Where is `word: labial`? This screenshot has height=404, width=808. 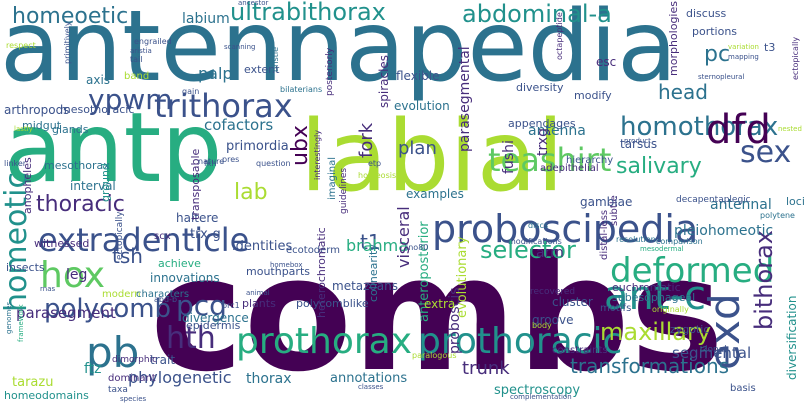 word: labial is located at coordinates (432, 157).